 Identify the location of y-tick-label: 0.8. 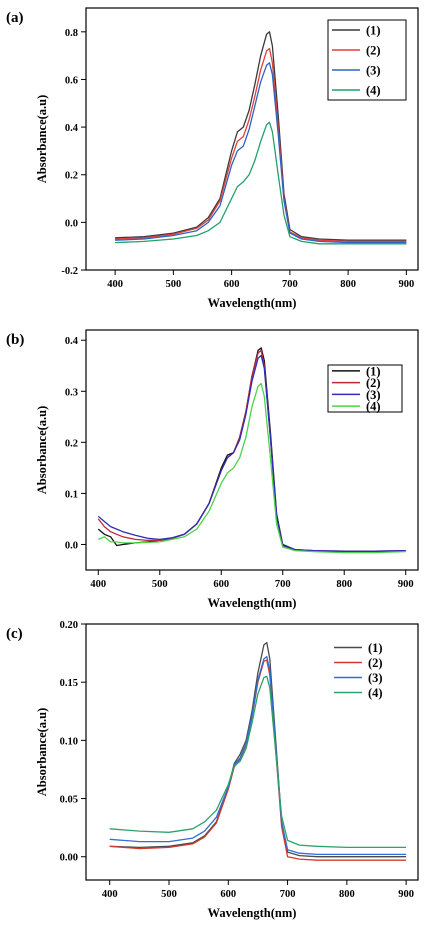
(71, 33).